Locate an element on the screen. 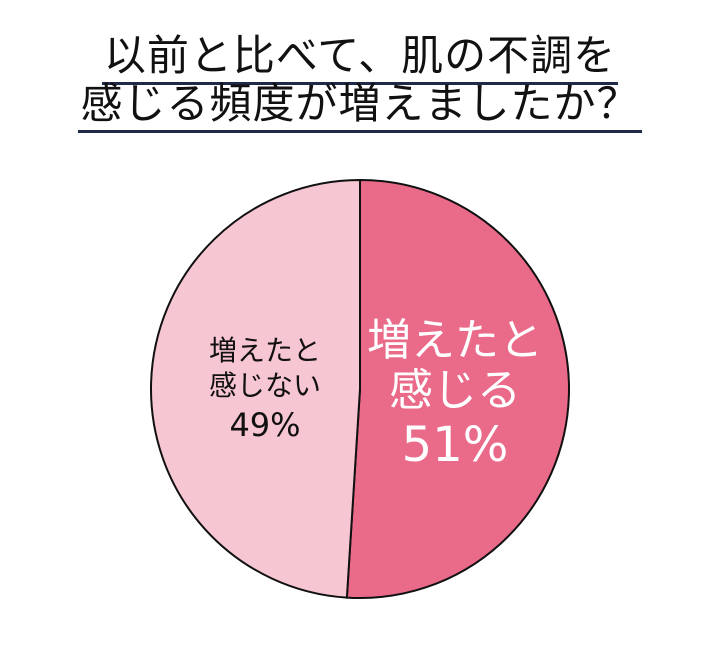 The width and height of the screenshot is (720, 668). title-text-1: 以前と比べて、肌の不調を is located at coordinates (360, 57).